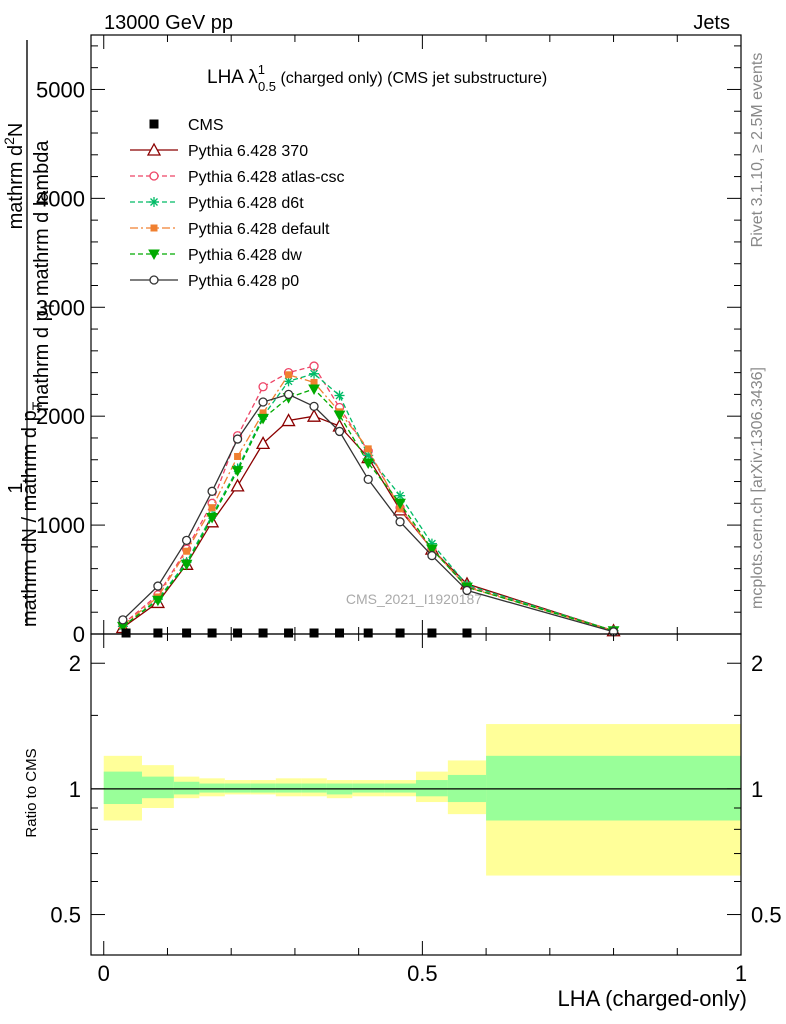 The width and height of the screenshot is (786, 1024). What do you see at coordinates (741, 973) in the screenshot?
I see `x-tick-label: 1` at bounding box center [741, 973].